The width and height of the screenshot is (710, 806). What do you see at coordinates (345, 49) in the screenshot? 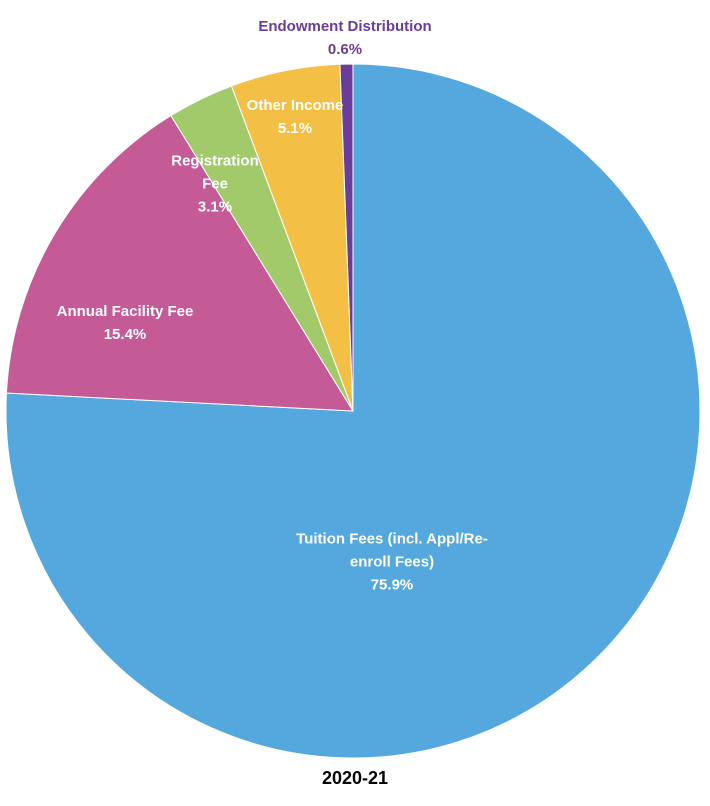
I see `value-label: 0.6%` at bounding box center [345, 49].